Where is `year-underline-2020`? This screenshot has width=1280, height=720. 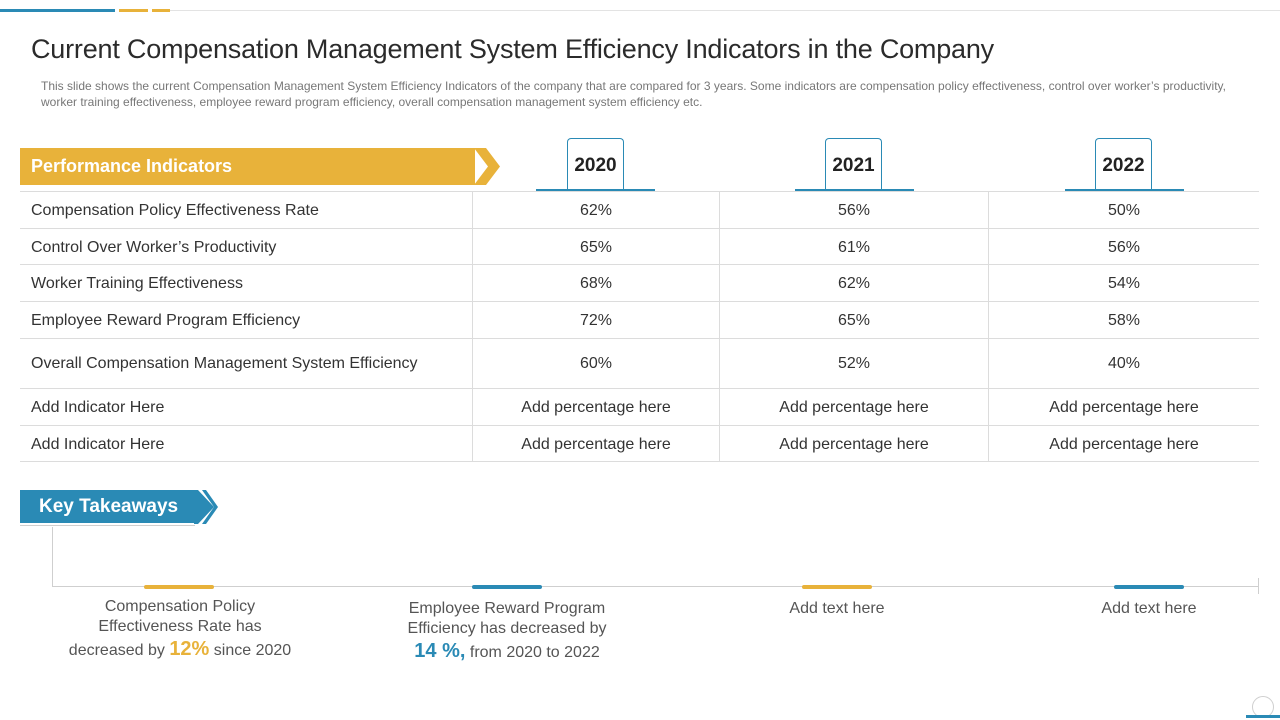 year-underline-2020 is located at coordinates (595, 190).